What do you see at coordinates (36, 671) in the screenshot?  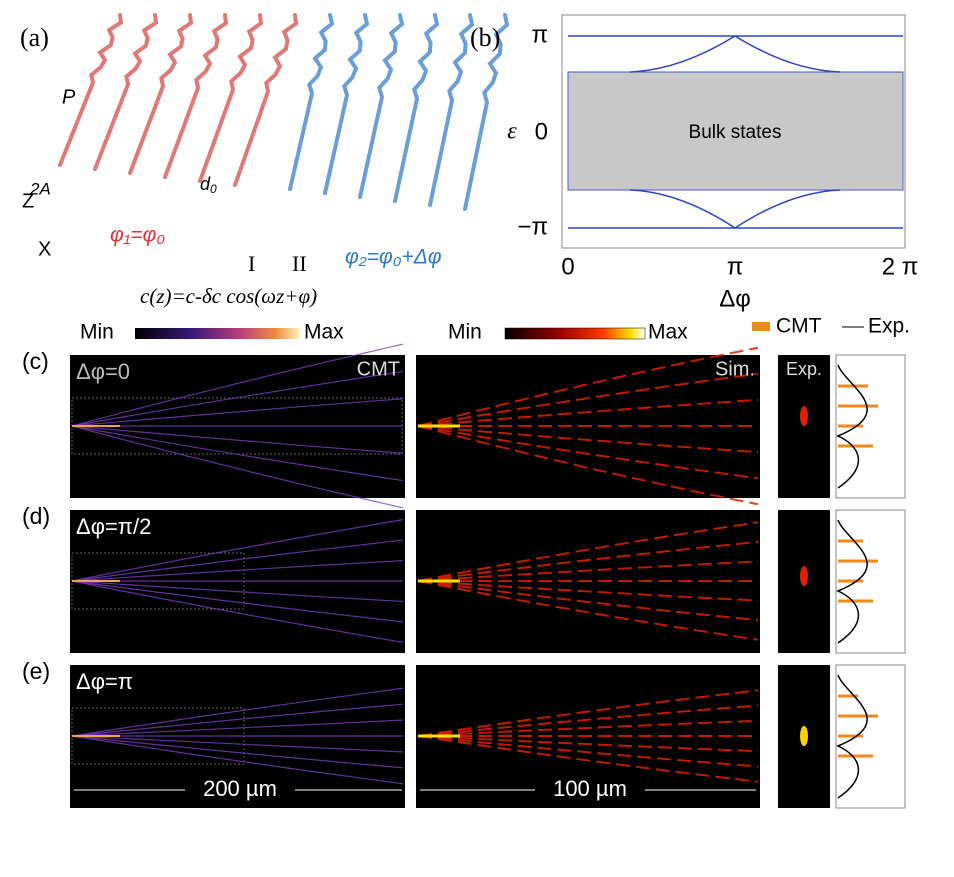 I see `row-label: (e)` at bounding box center [36, 671].